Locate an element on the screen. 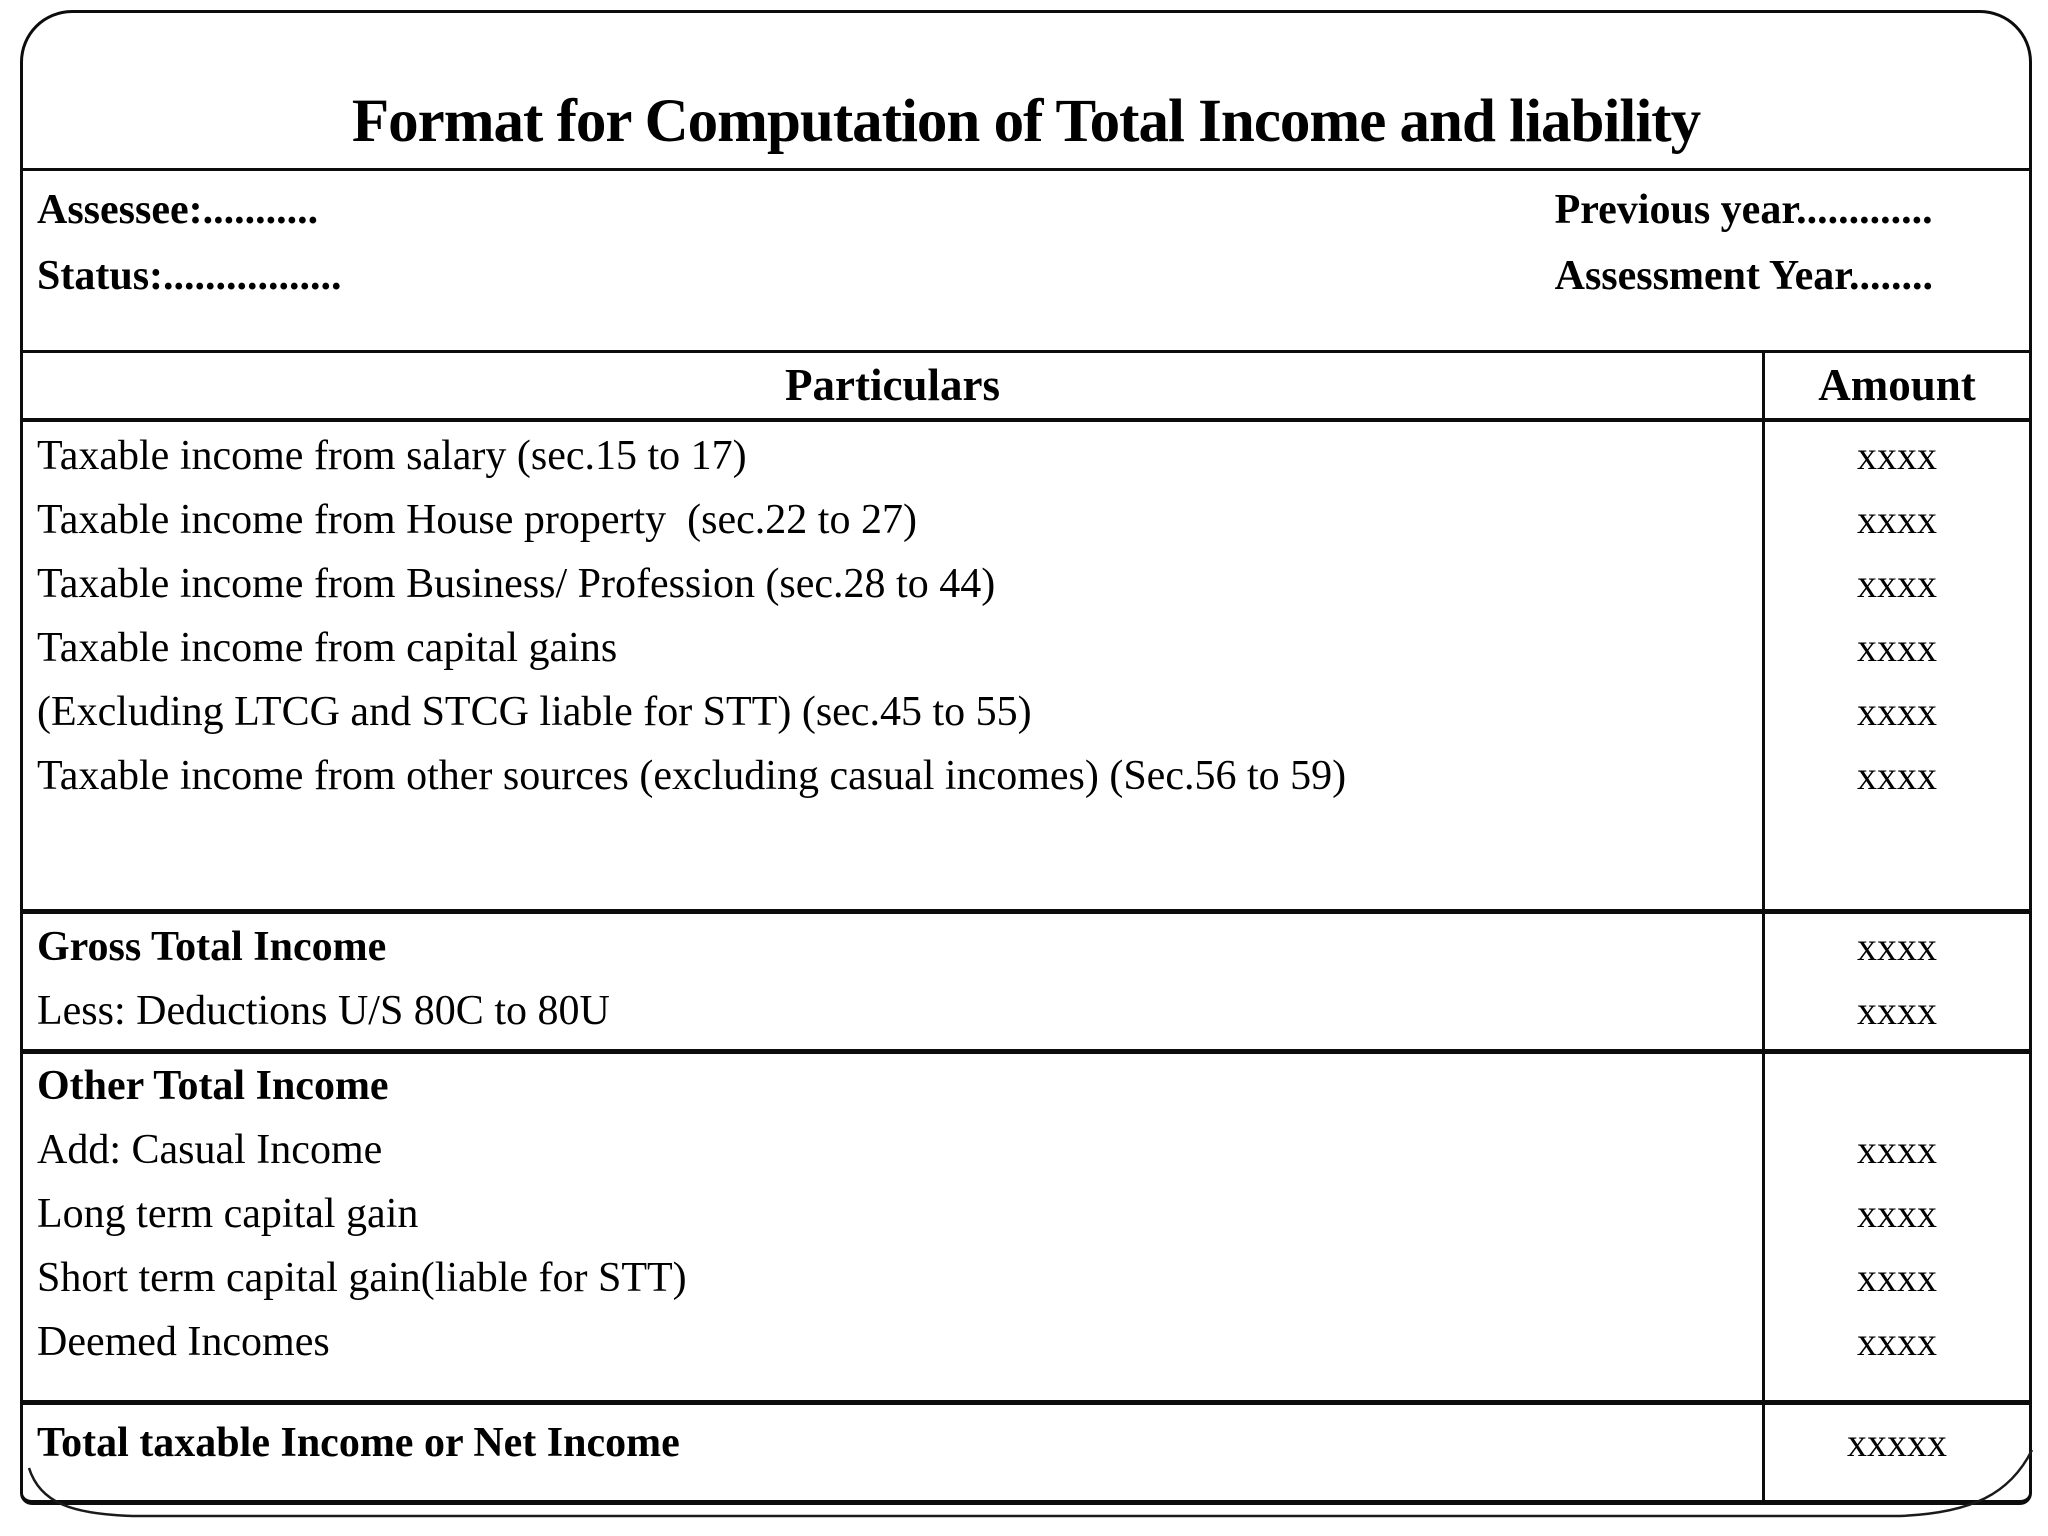  long-term-capital-gain-label: Long term capital gain is located at coordinates (228, 1214).